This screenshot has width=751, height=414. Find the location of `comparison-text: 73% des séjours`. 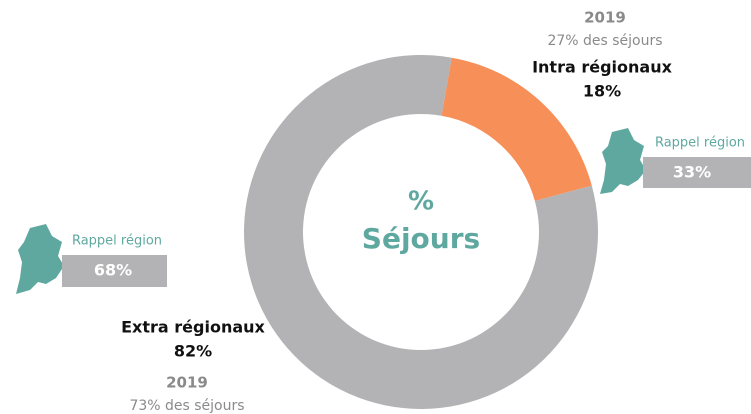

comparison-text: 73% des séjours is located at coordinates (186, 406).